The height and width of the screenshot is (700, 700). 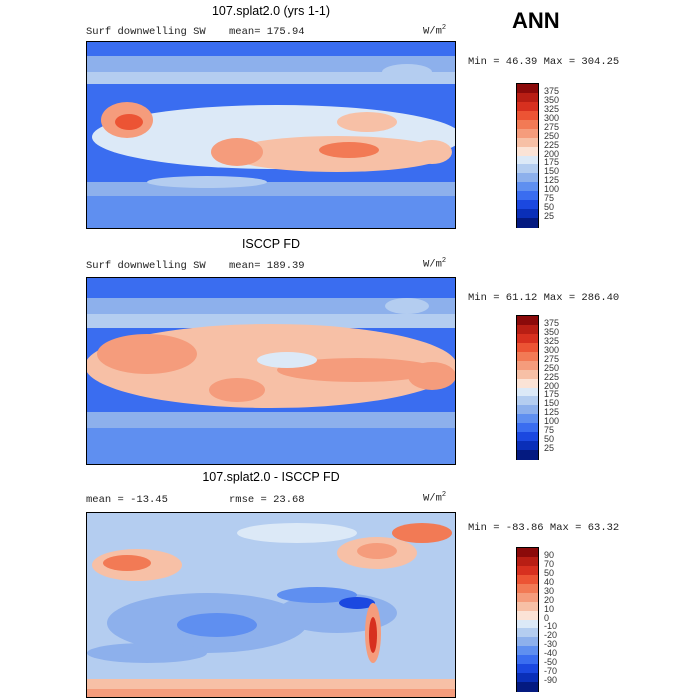 I want to click on colorbar-tick-label: 70, so click(x=549, y=563).